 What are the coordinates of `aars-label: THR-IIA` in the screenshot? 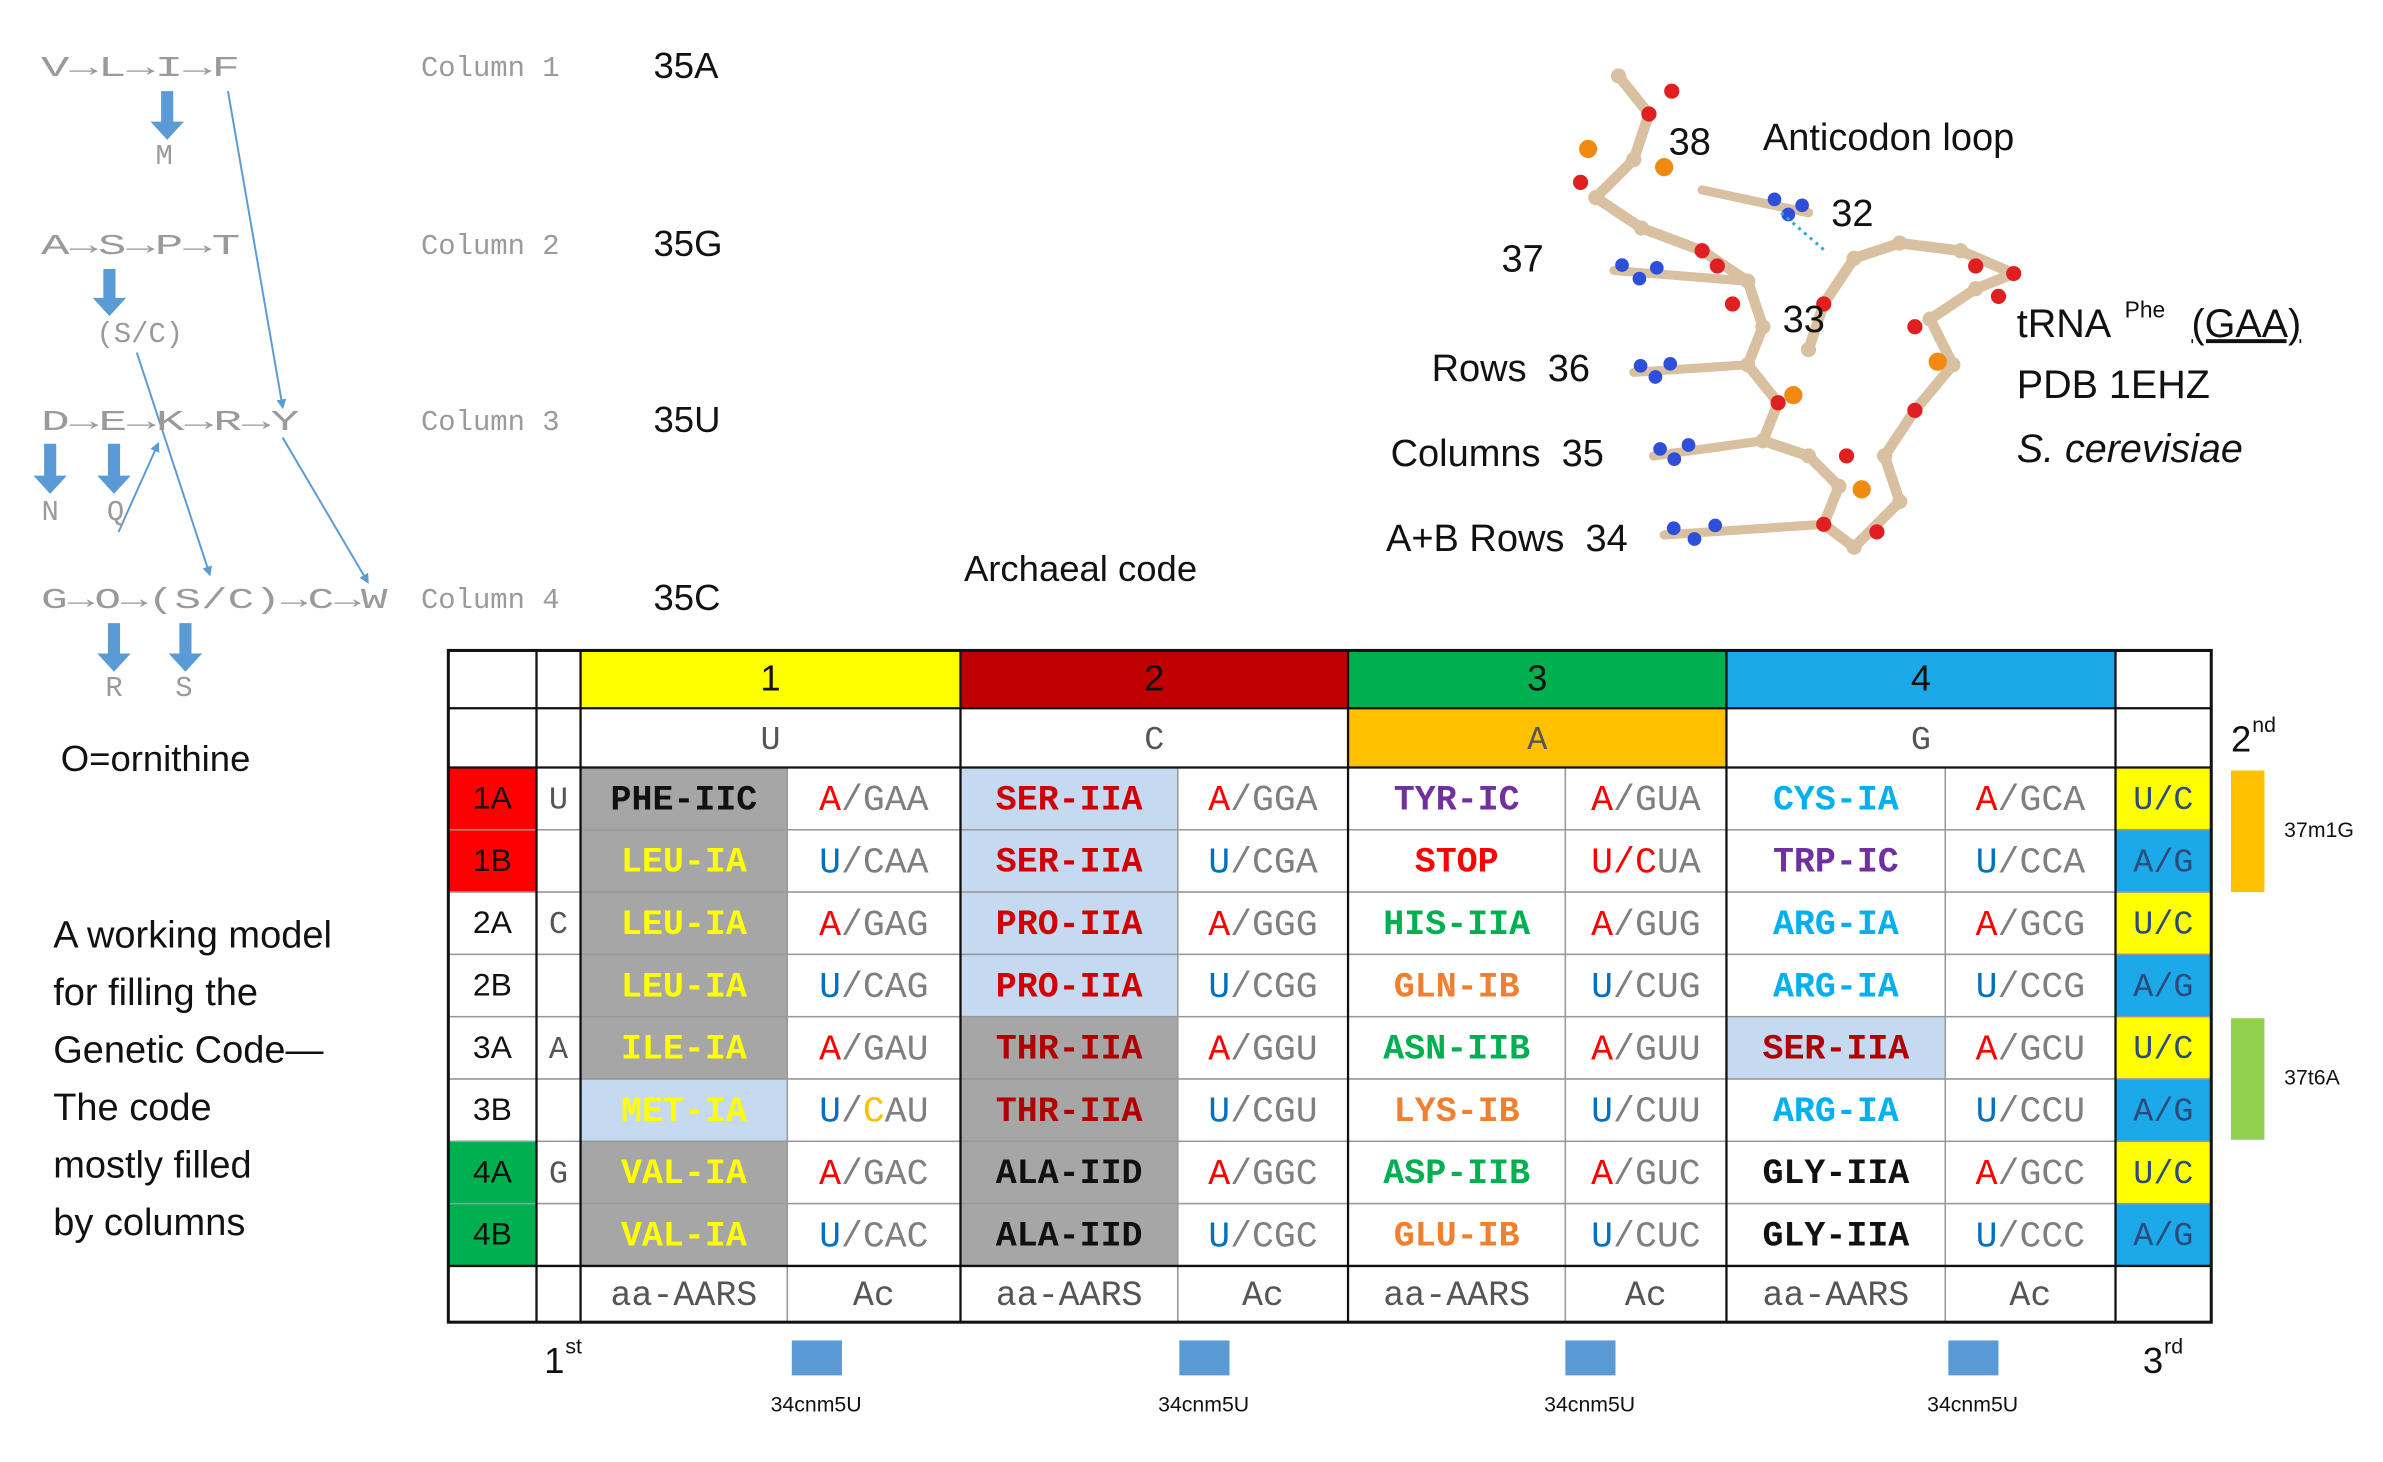 It's located at (1069, 1112).